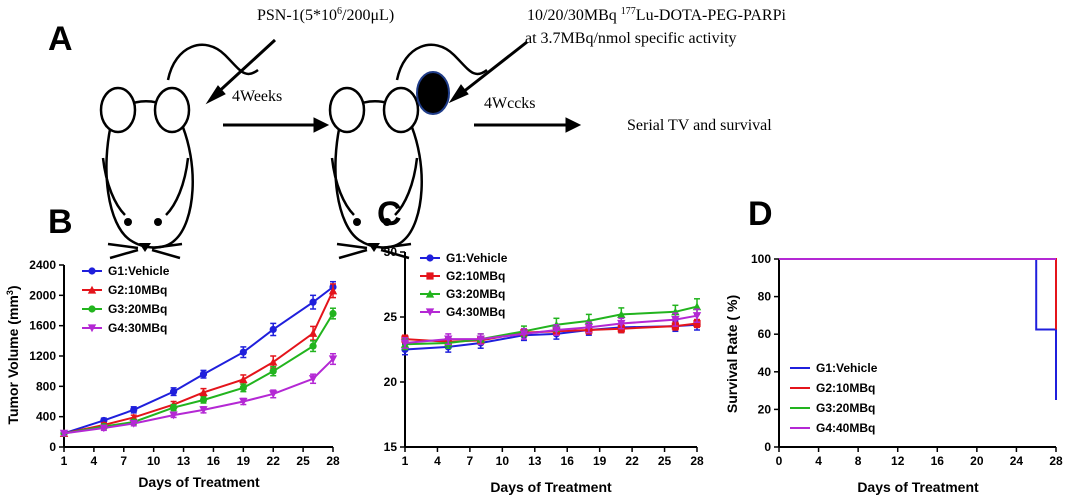  Describe the element at coordinates (433, 93) in the screenshot. I see `tumor-icon` at that location.